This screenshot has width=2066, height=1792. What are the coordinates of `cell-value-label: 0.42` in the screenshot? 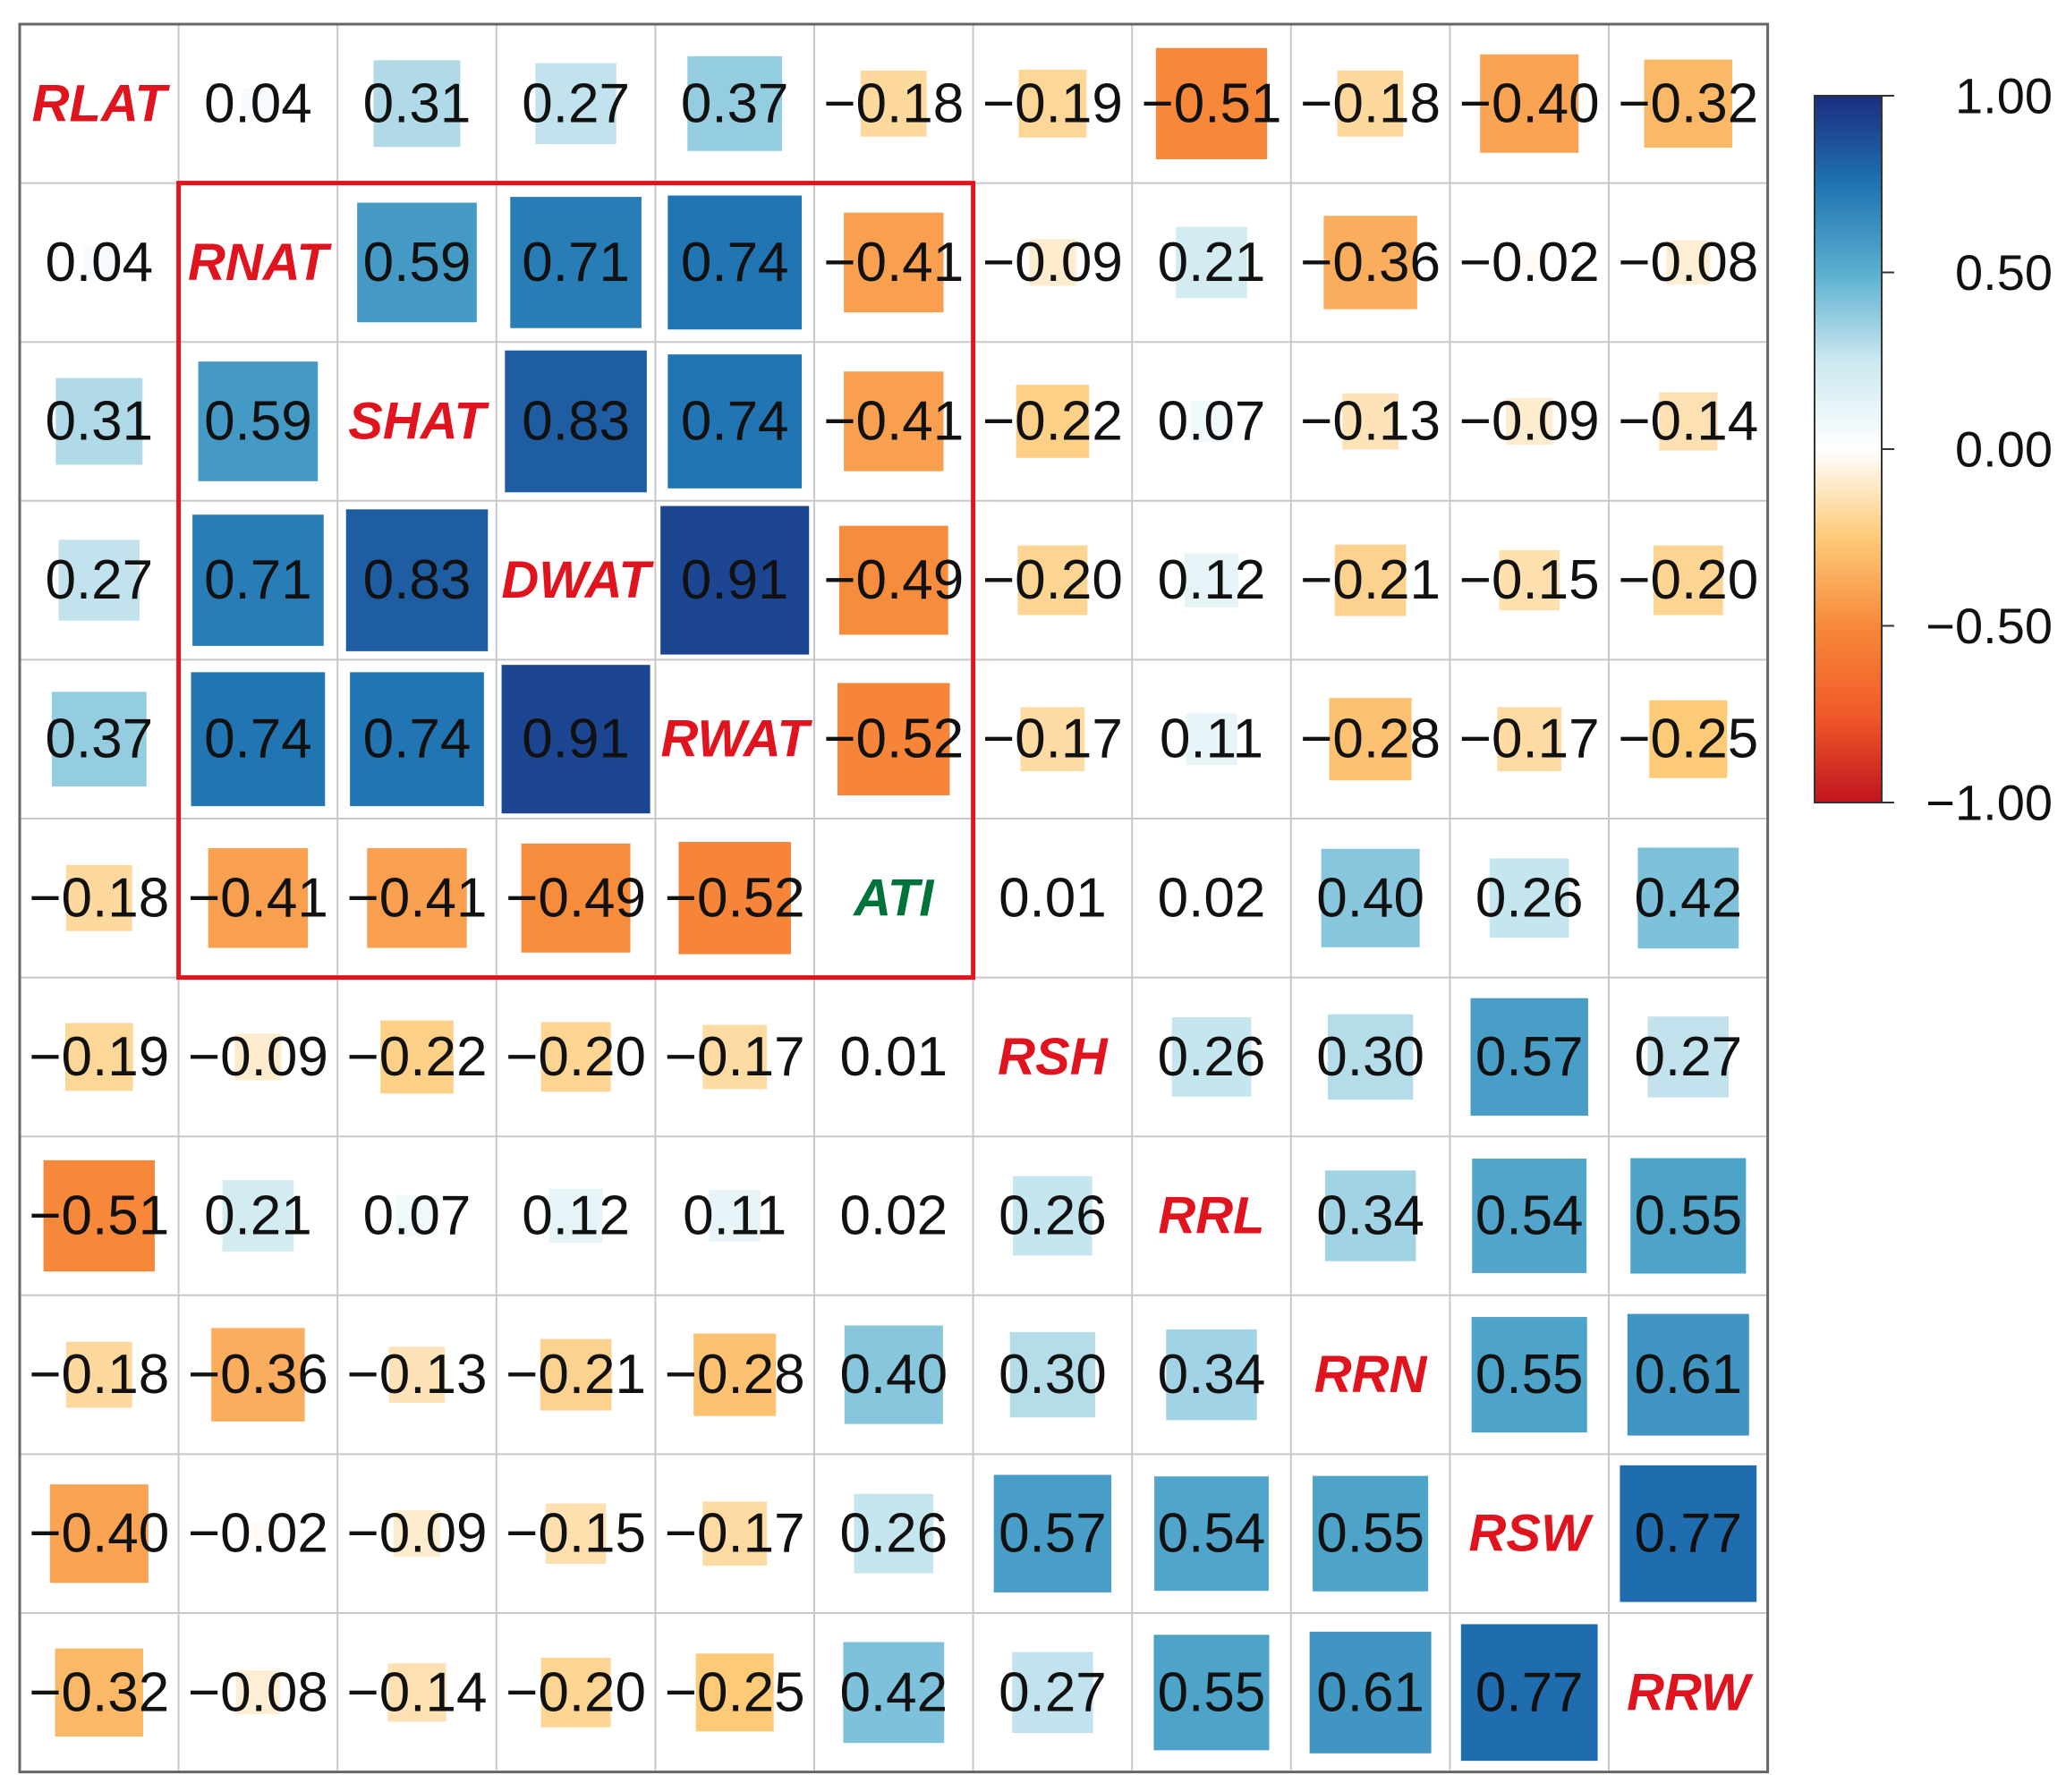 It's located at (893, 1692).